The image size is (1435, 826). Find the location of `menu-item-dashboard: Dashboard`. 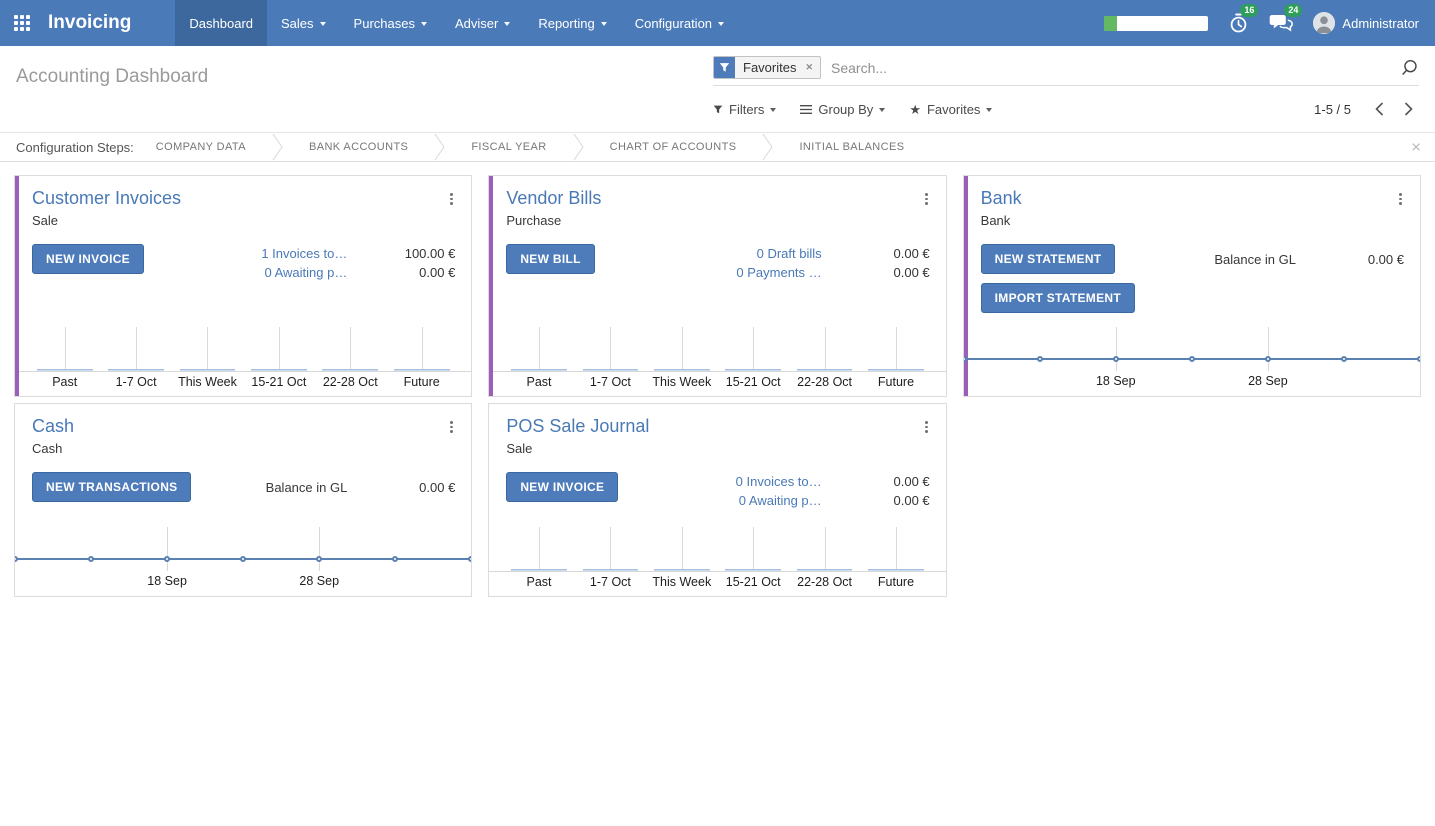

menu-item-dashboard: Dashboard is located at coordinates (221, 23).